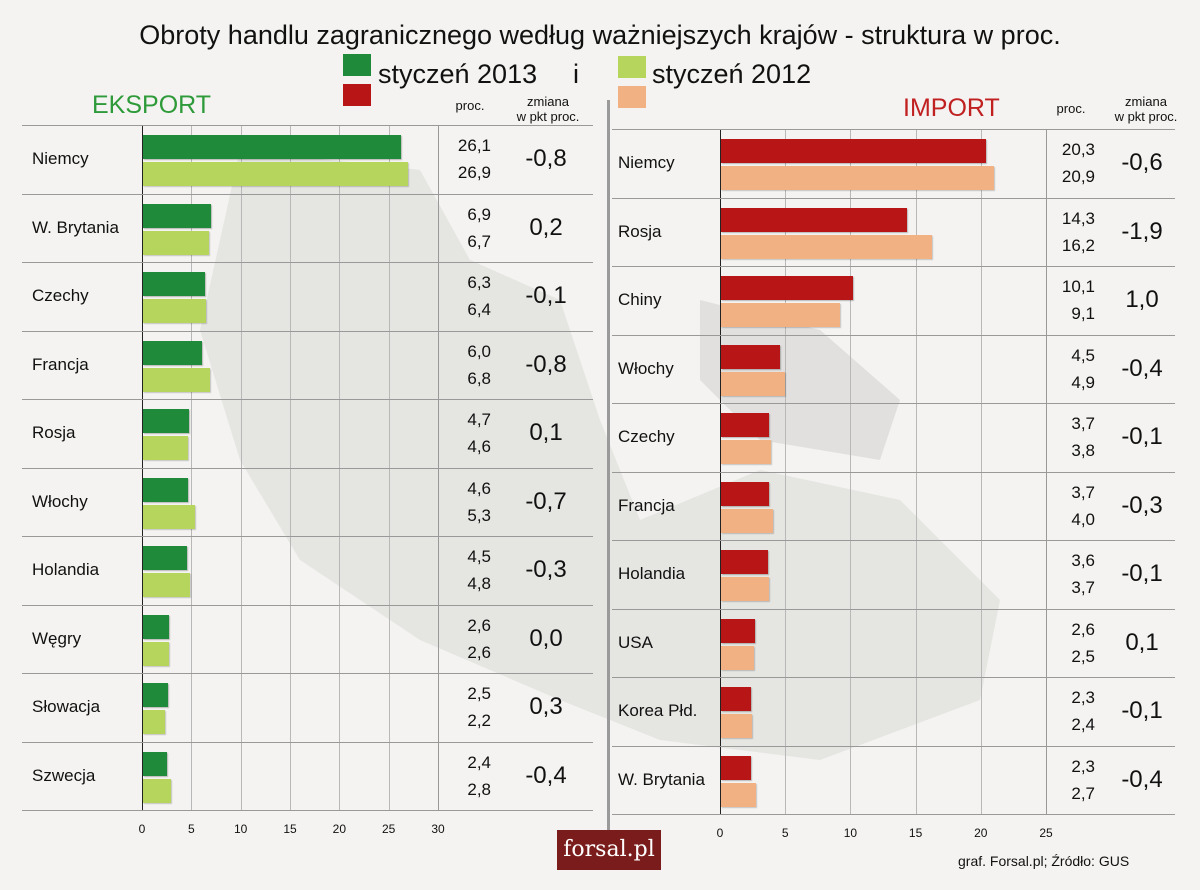 Image resolution: width=1200 pixels, height=890 pixels. I want to click on export-change-value: -0,3, so click(546, 569).